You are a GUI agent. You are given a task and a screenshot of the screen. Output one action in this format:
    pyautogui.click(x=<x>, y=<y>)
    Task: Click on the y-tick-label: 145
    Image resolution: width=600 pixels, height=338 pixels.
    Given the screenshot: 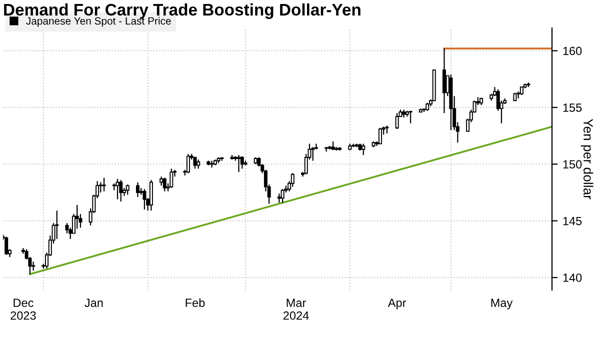 What is the action you would take?
    pyautogui.click(x=572, y=221)
    